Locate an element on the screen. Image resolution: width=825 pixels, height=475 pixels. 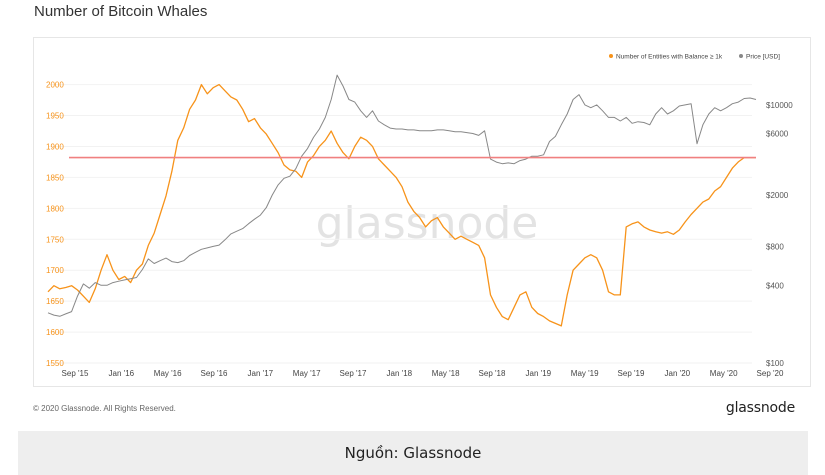
y-left-tick-label: 2000 is located at coordinates (55, 85).